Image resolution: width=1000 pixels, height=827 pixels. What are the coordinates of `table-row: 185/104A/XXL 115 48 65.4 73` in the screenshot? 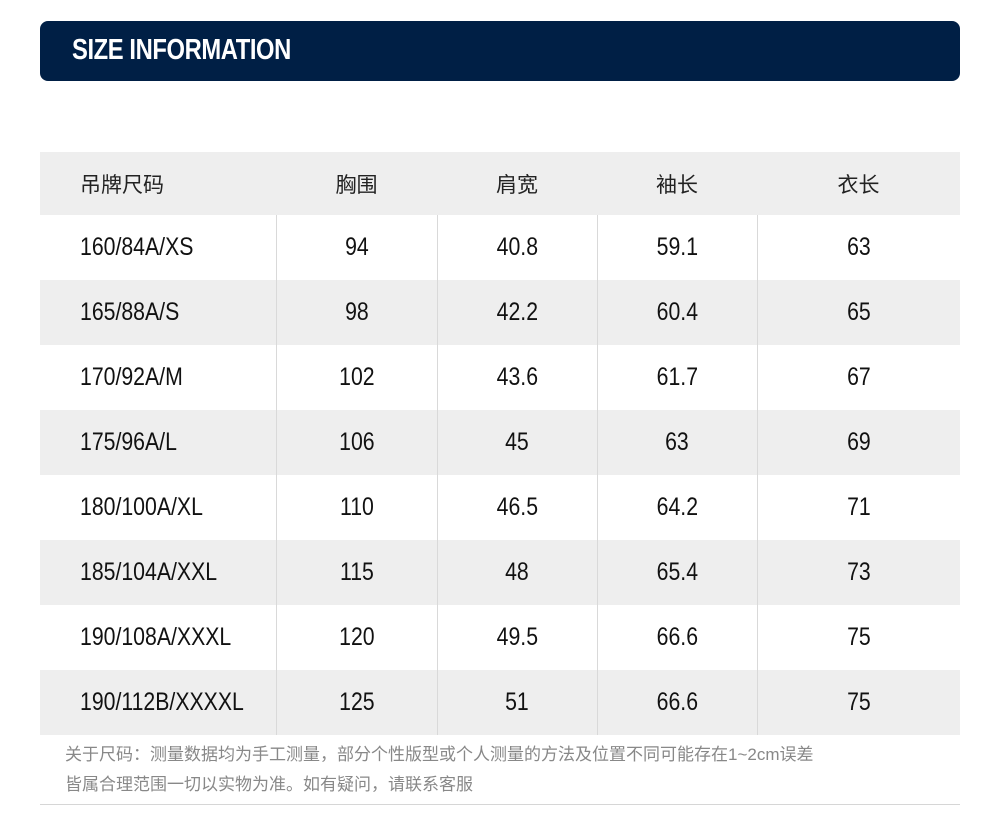 It's located at (500, 572).